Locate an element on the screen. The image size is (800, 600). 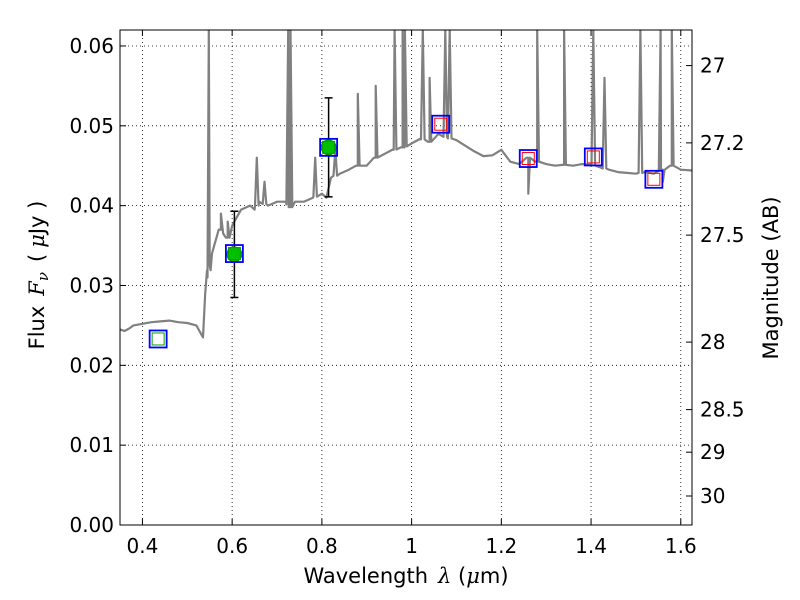
y2-tick-label: 27.5 is located at coordinates (722, 235).